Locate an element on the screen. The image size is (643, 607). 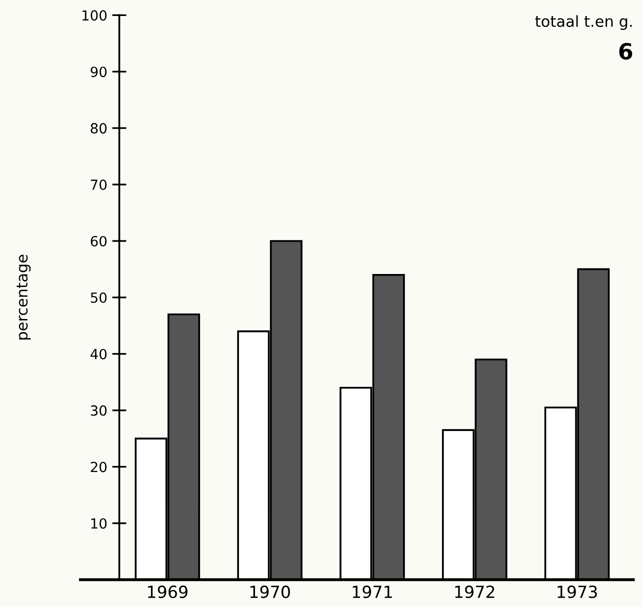
y-tick-label: 60 is located at coordinates (98, 241).